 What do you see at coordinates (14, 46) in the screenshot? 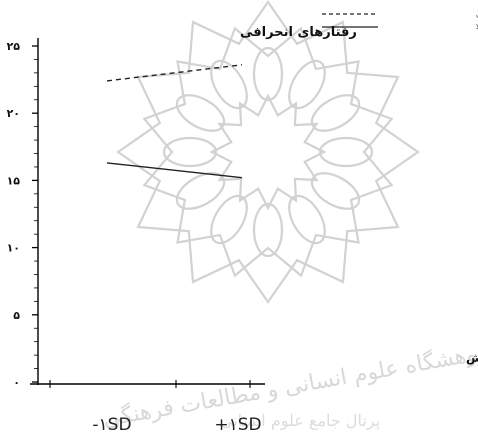
I see `y-tick-label: ۲۵` at bounding box center [14, 46].